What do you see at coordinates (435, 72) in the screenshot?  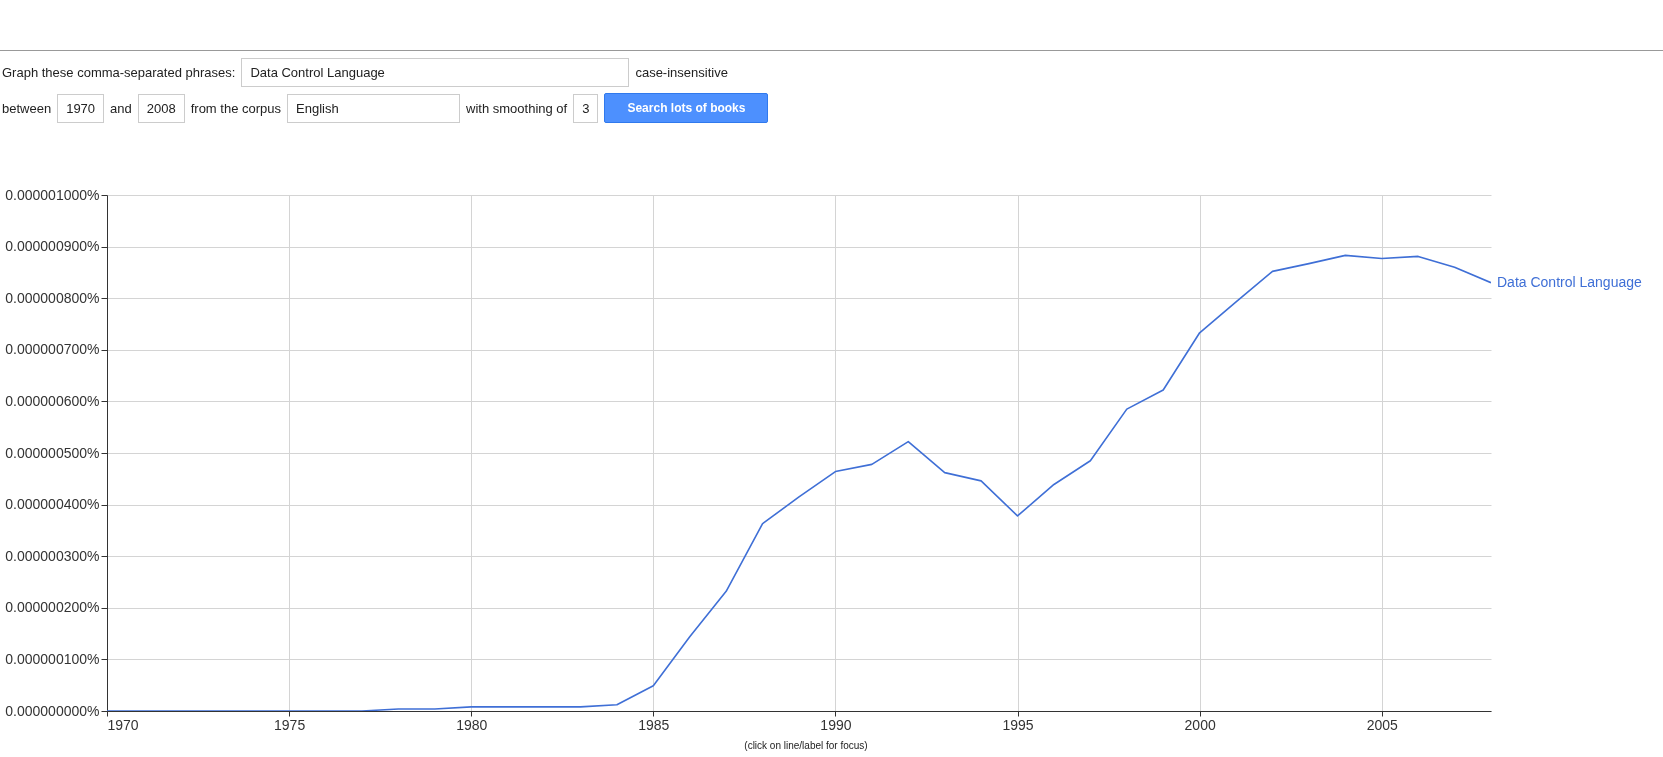 I see `text: Data Control Language` at bounding box center [435, 72].